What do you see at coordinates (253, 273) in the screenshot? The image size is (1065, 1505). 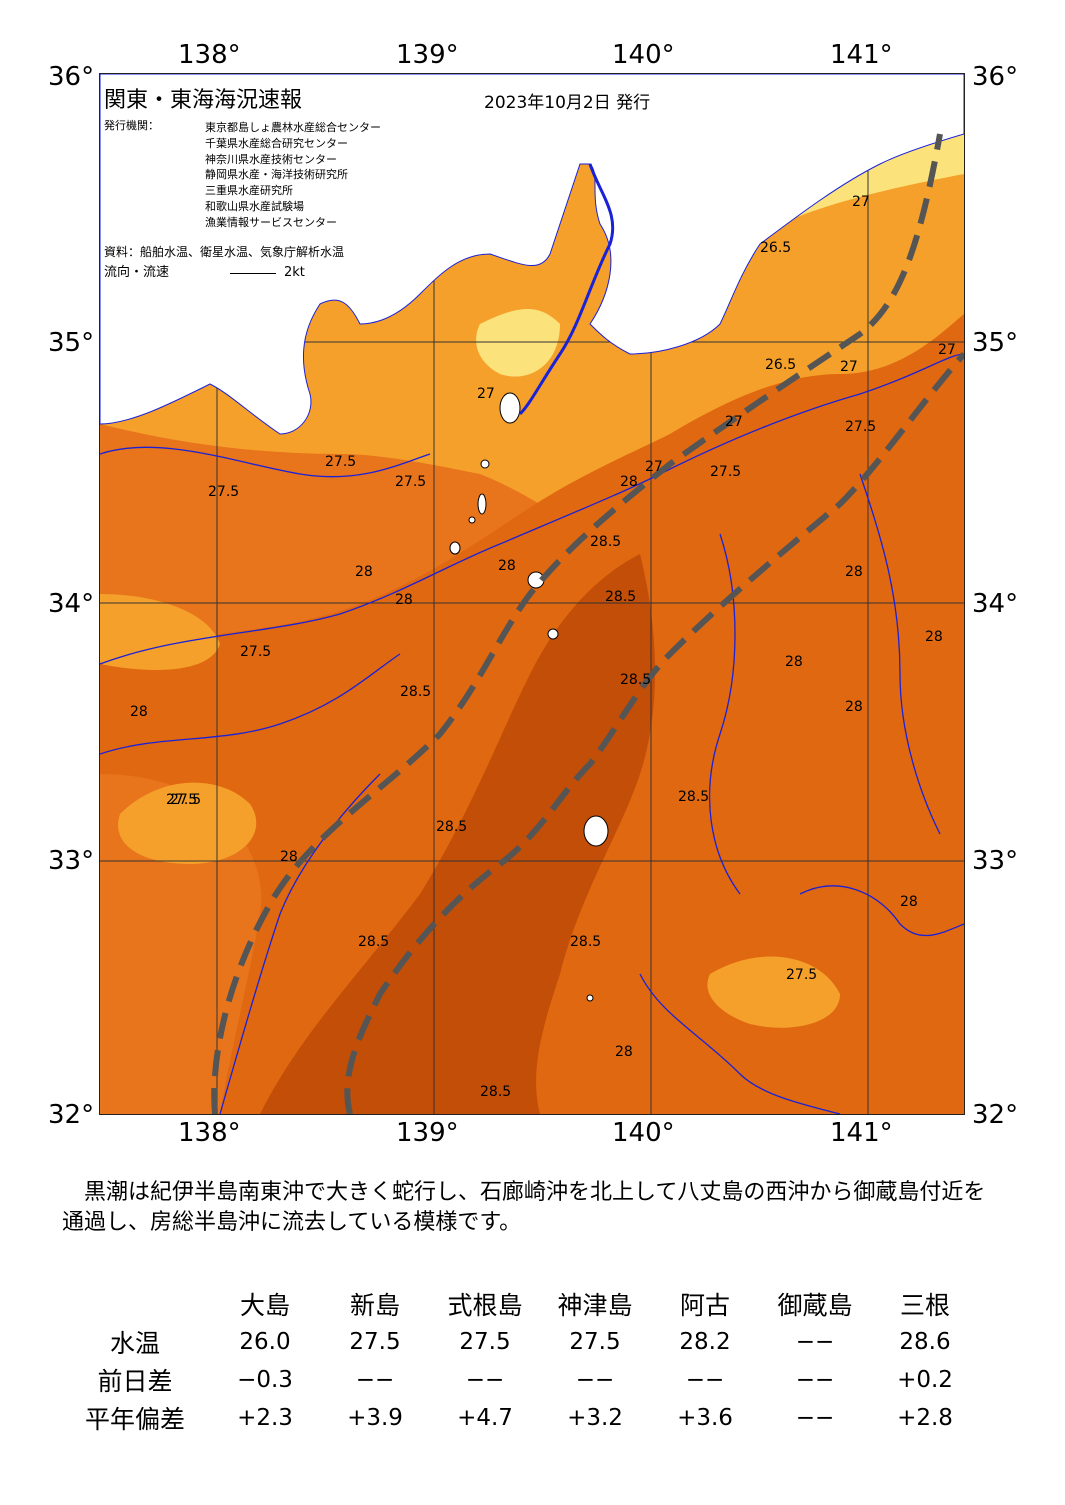 I see `flow-legend-arrow` at bounding box center [253, 273].